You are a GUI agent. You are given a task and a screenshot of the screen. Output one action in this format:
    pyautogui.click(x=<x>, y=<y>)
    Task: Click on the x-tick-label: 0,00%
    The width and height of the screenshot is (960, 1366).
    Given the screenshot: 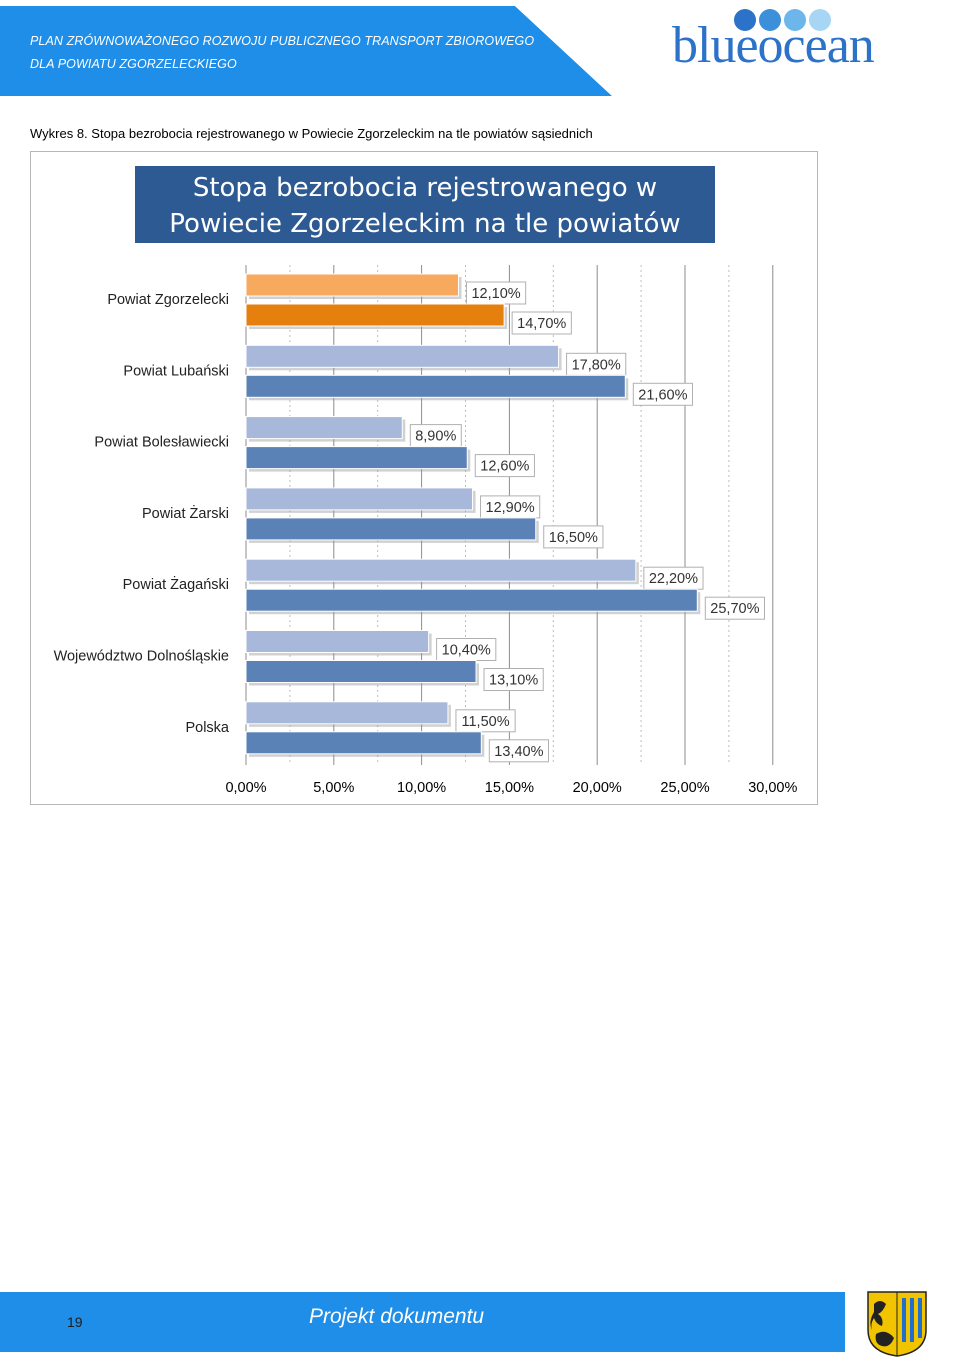 What is the action you would take?
    pyautogui.click(x=245, y=788)
    